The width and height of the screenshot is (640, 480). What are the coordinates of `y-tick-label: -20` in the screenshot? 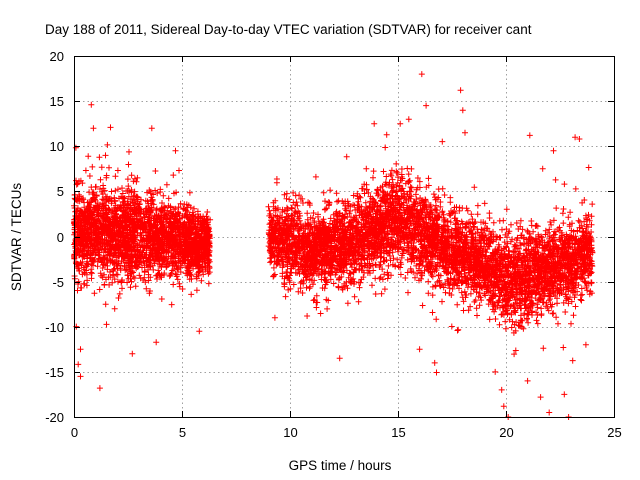 It's located at (54, 417).